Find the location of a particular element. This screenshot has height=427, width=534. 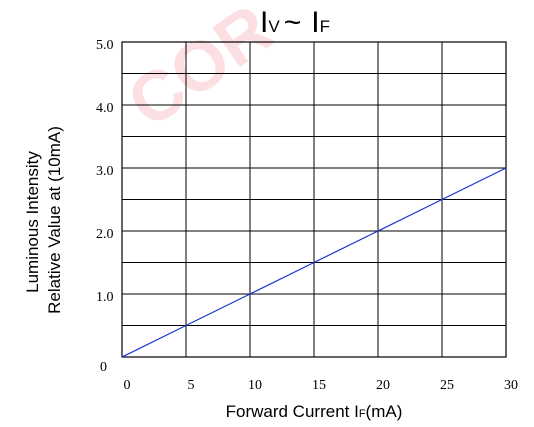

y-axis-title-line1: Luminous Intensity is located at coordinates (32, 222).